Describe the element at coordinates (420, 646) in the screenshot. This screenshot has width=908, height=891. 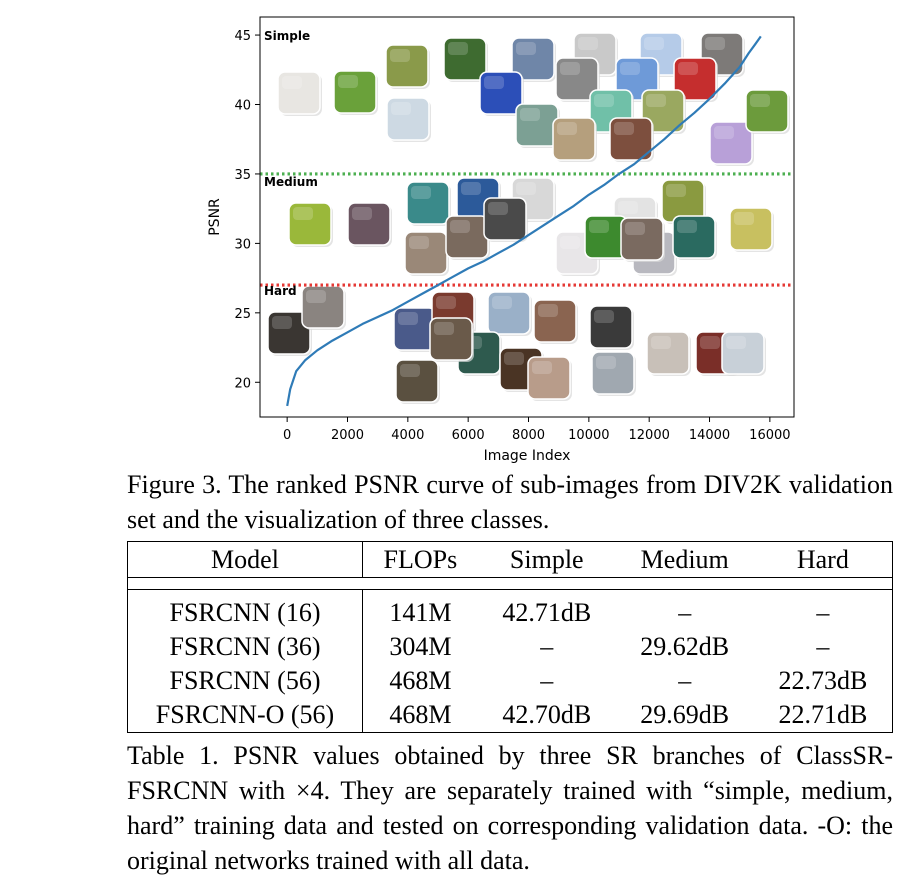
I see `cell-flops: 304M` at that location.